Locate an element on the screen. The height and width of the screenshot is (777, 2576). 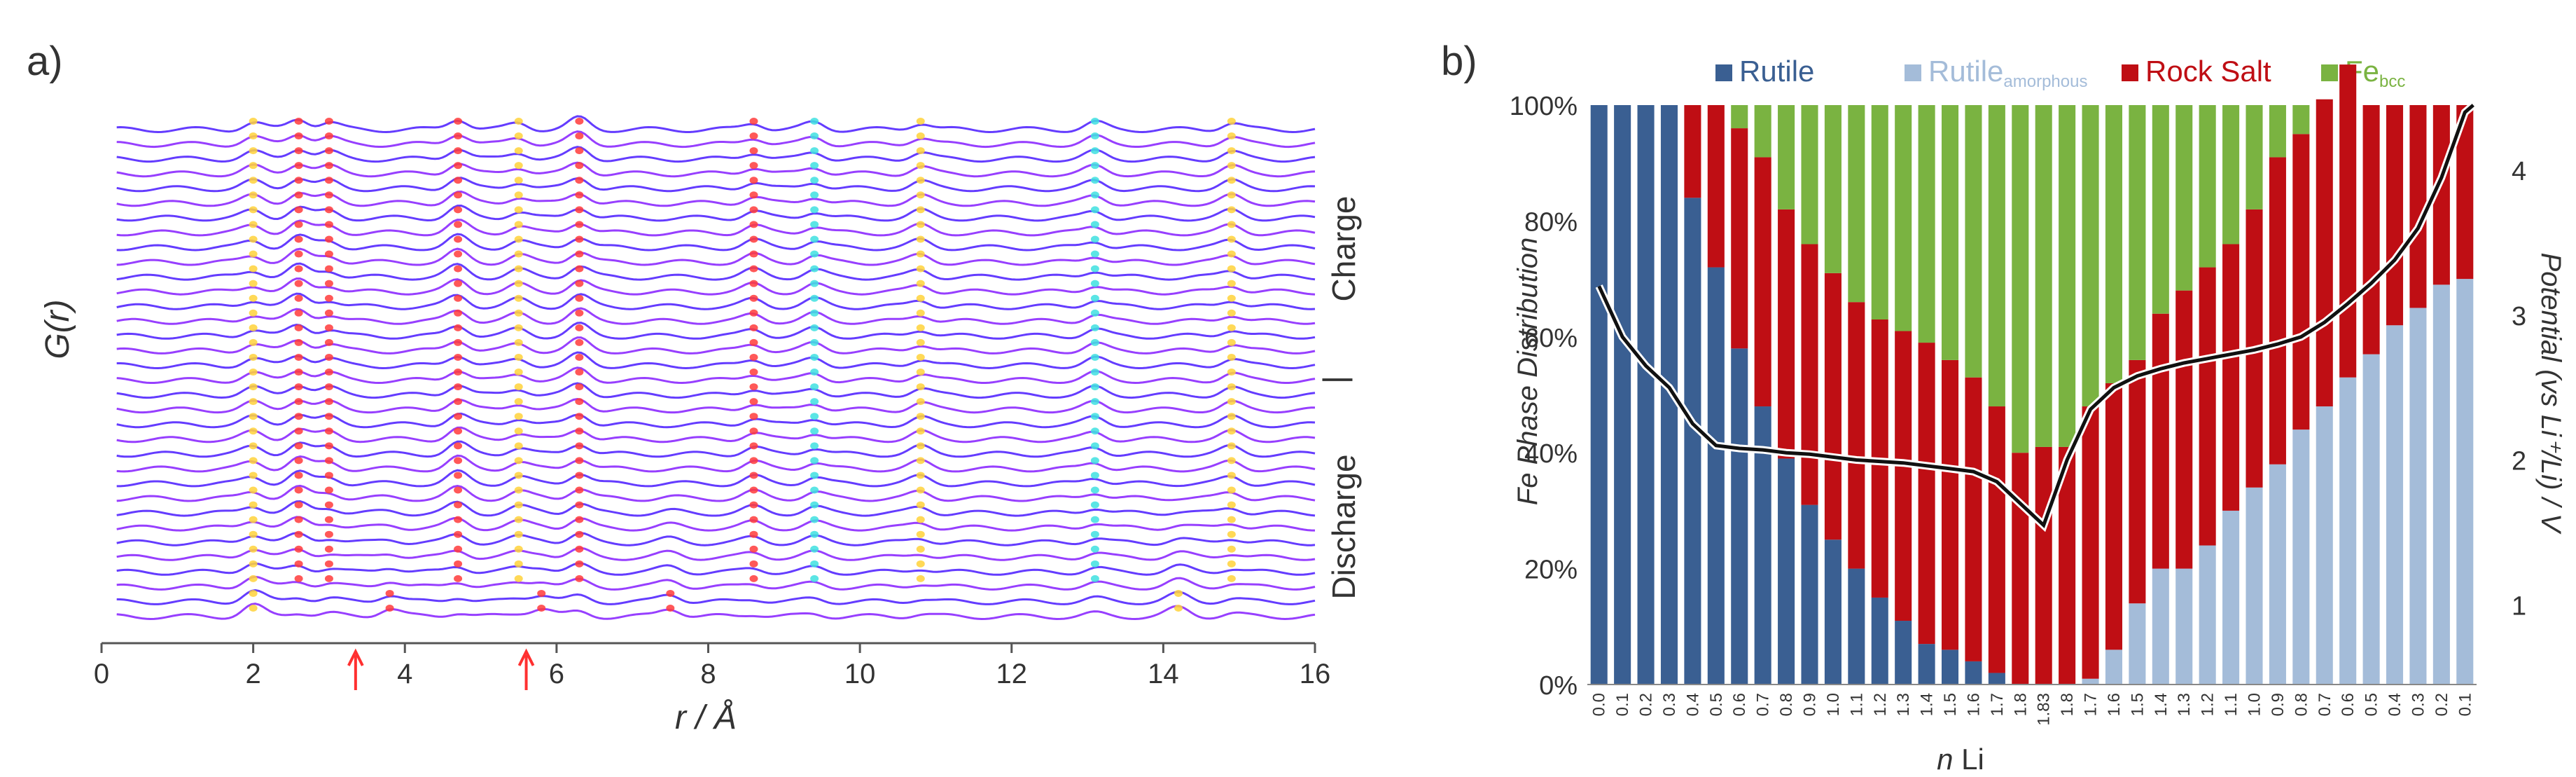
y-tick-label: 60% is located at coordinates (1551, 338).